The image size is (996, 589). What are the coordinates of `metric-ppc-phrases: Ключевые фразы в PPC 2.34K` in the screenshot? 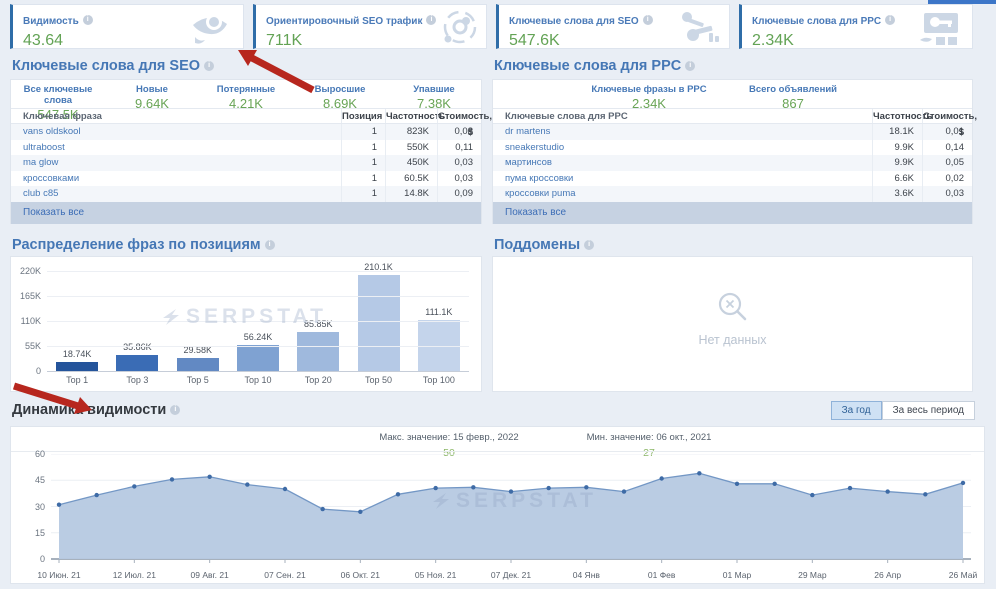 It's located at (649, 97).